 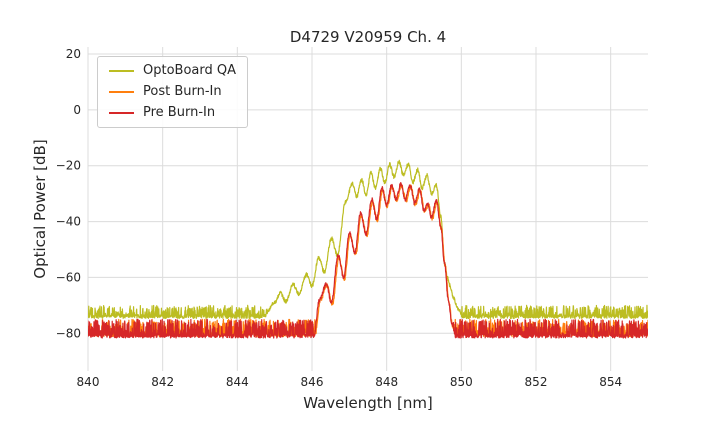 I want to click on x-tick-label: 854, so click(x=610, y=382).